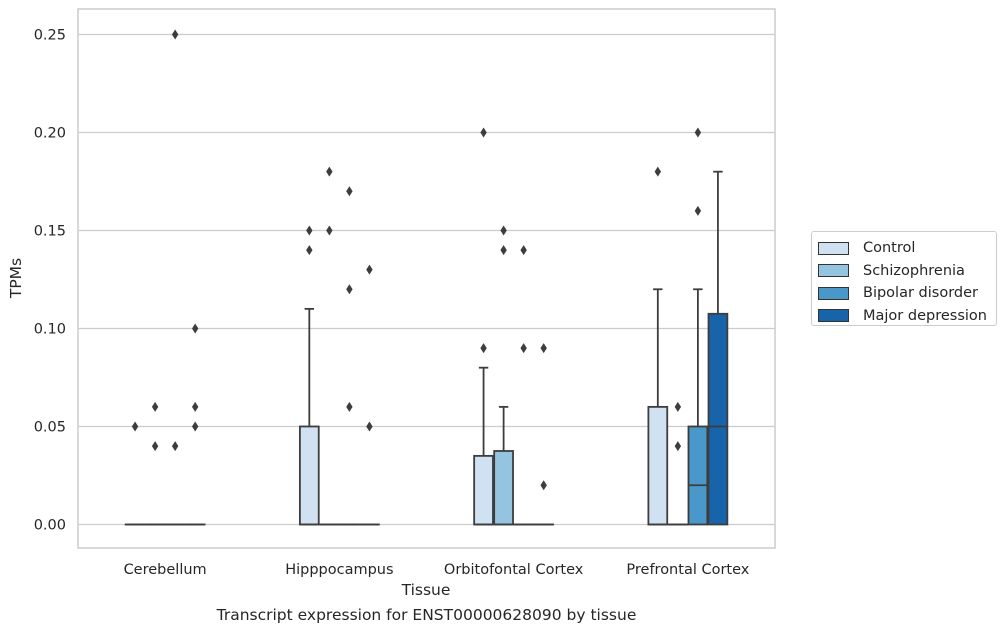 This screenshot has width=1007, height=634. I want to click on y-tick-label: 0.10, so click(50, 329).